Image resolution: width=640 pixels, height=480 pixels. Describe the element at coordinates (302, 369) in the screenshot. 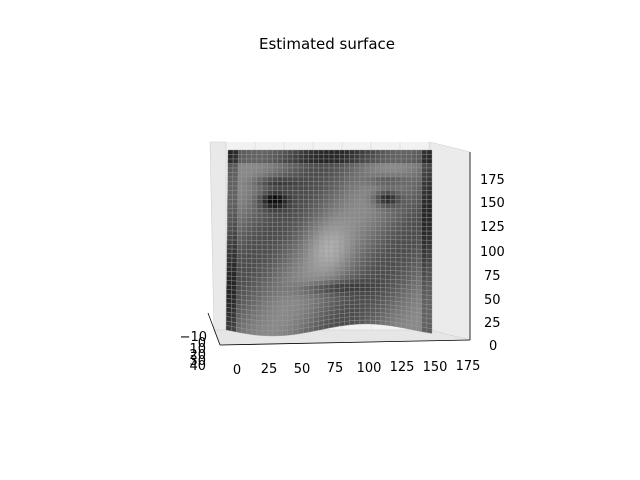

I see `x-tick-label: 50` at that location.